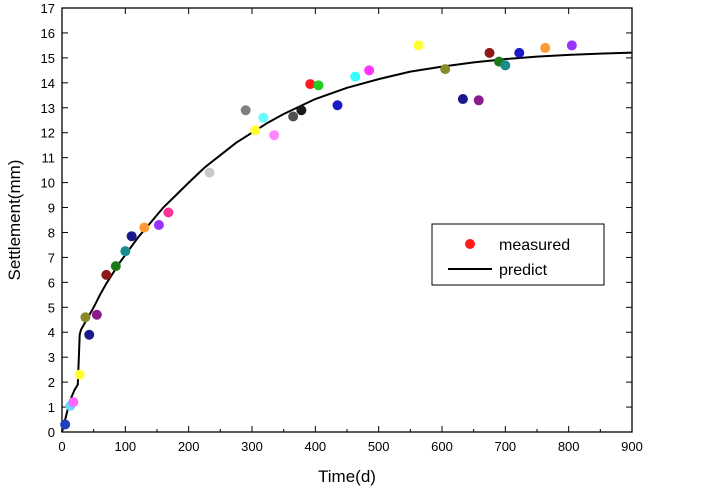  I want to click on y-tick-label: 1, so click(51, 407).